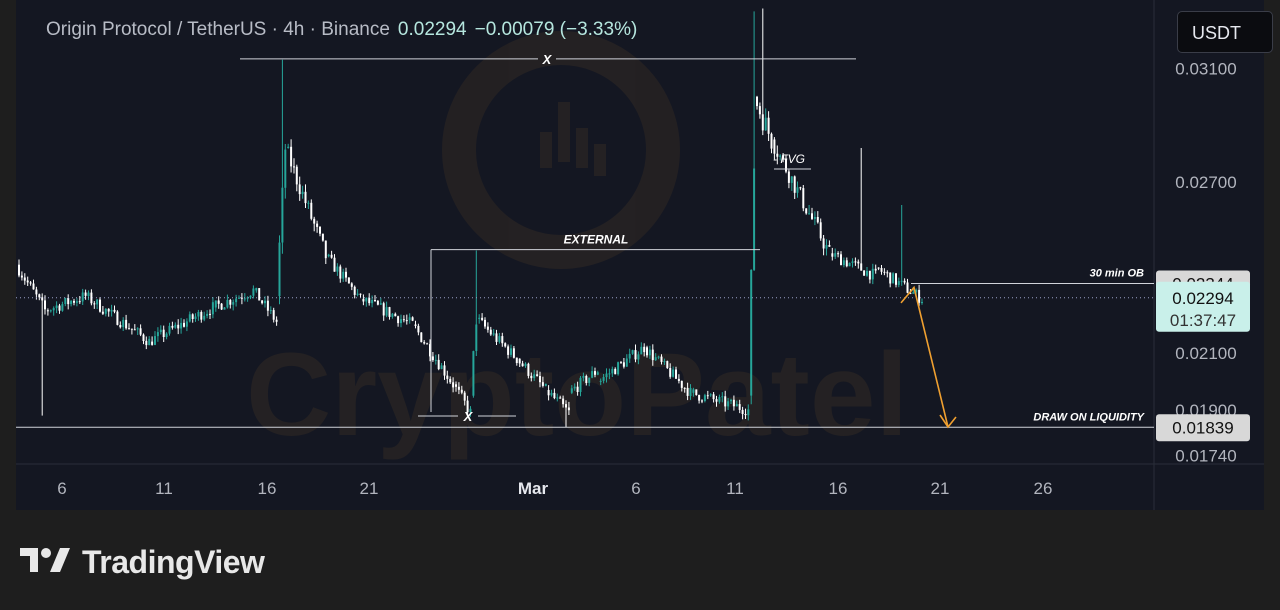 This screenshot has height=610, width=1280. What do you see at coordinates (173, 561) in the screenshot?
I see `brand-name: TradingView` at bounding box center [173, 561].